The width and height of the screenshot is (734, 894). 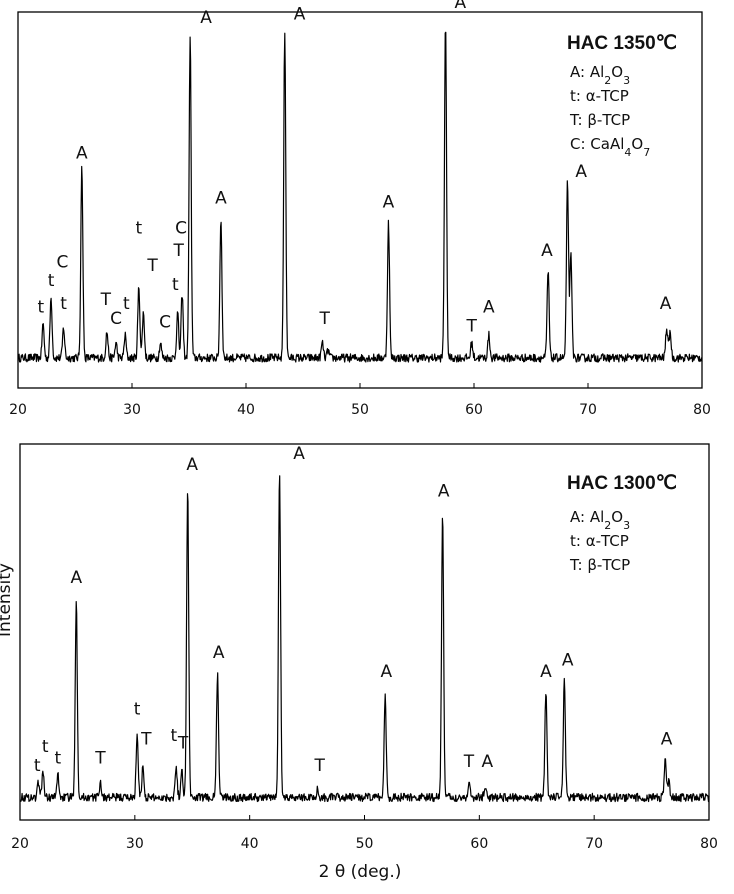 What do you see at coordinates (622, 43) in the screenshot?
I see `legend-title: HAC 1350℃` at bounding box center [622, 43].